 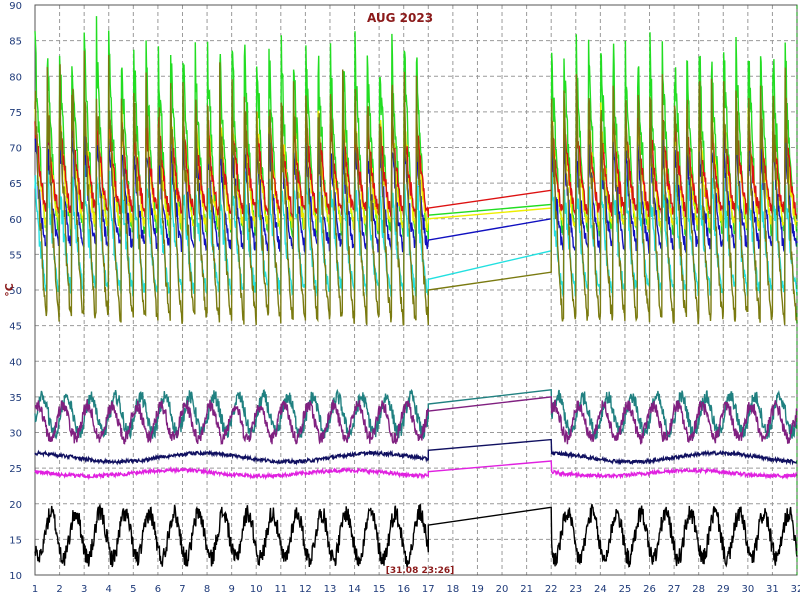 I want to click on x-tick-label: 26, so click(x=649, y=589).